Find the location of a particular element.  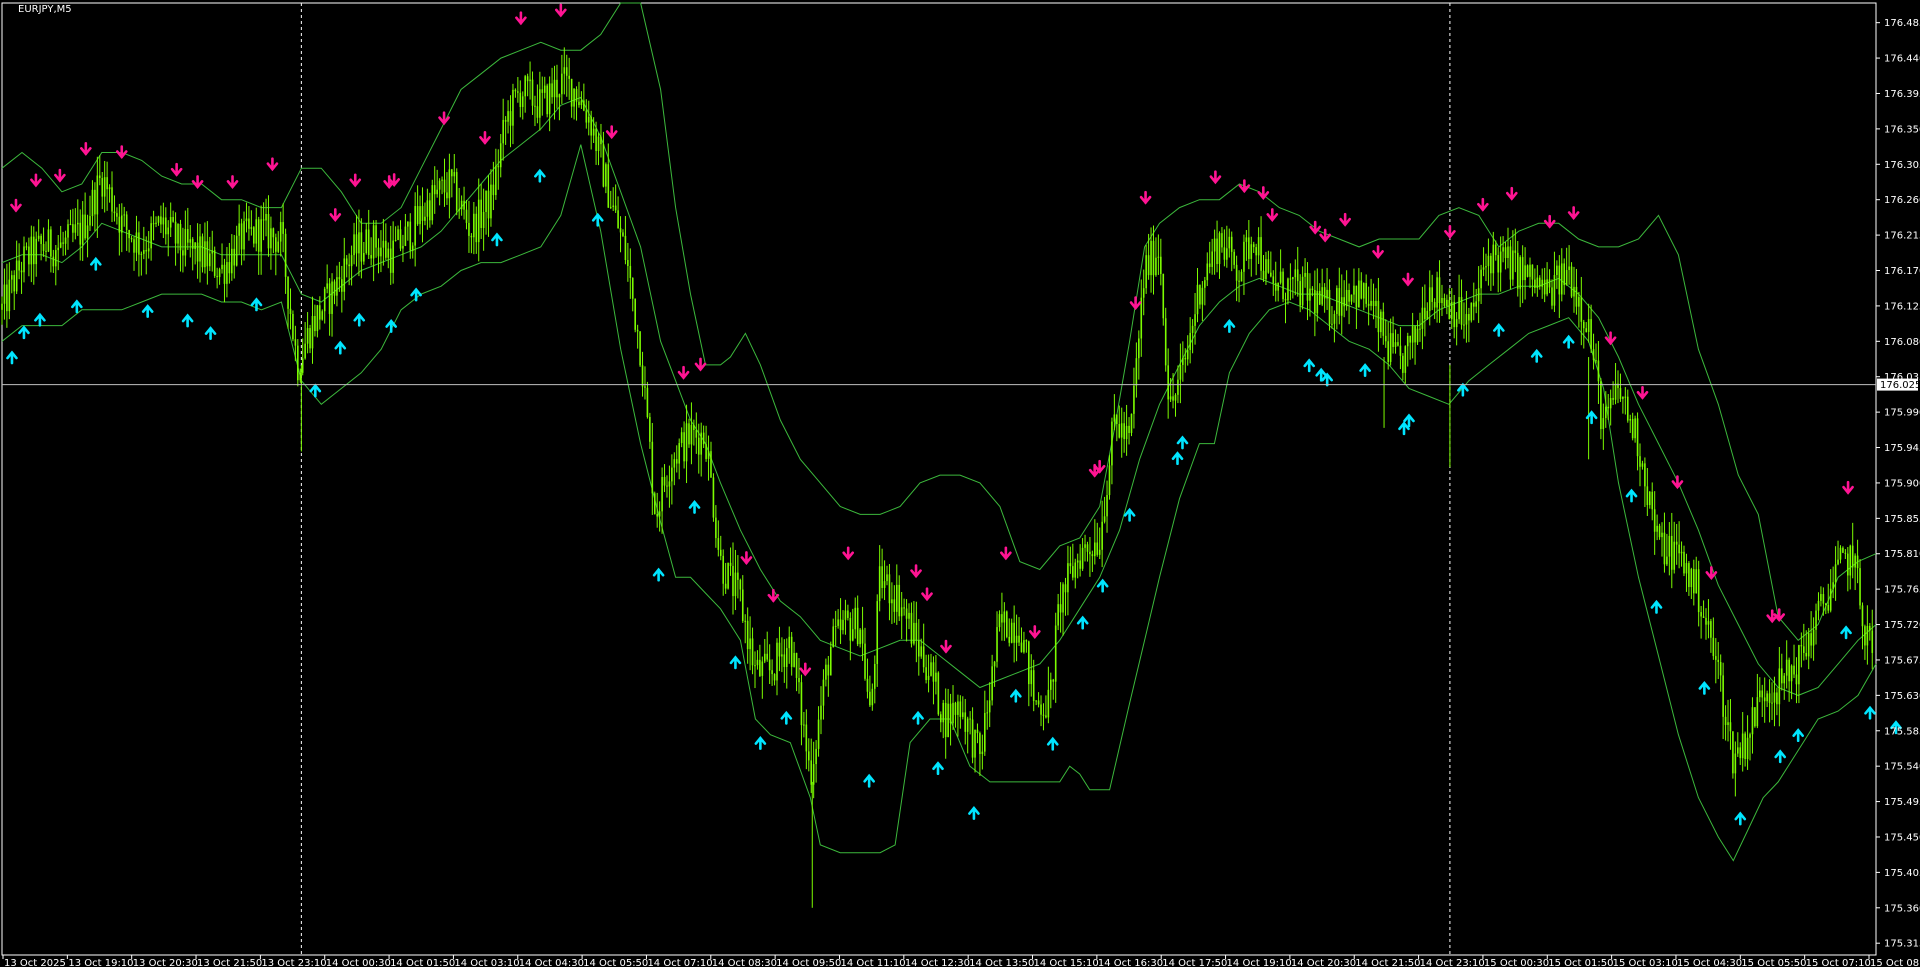

time-tick-label: 13 Oct 2025 is located at coordinates (35, 962).